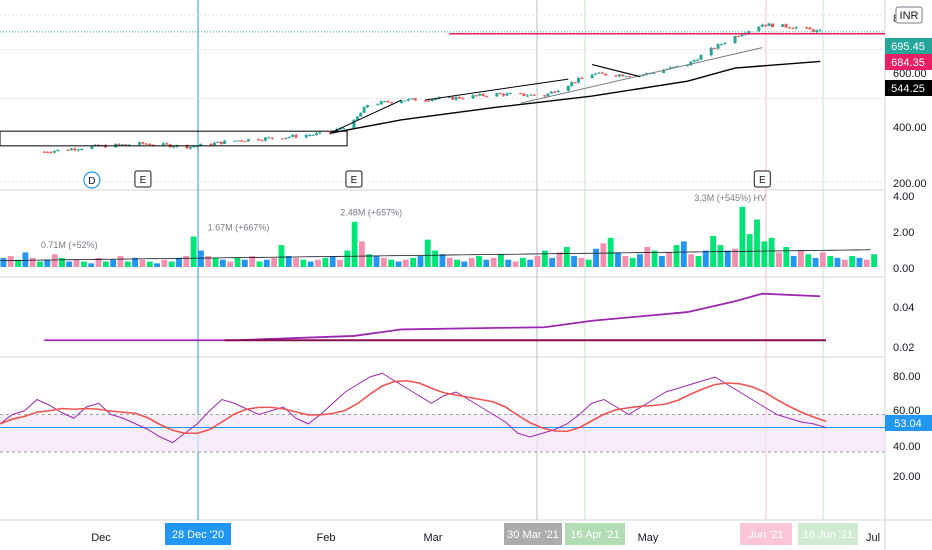 This screenshot has width=932, height=550. I want to click on price-badge, so click(908, 46).